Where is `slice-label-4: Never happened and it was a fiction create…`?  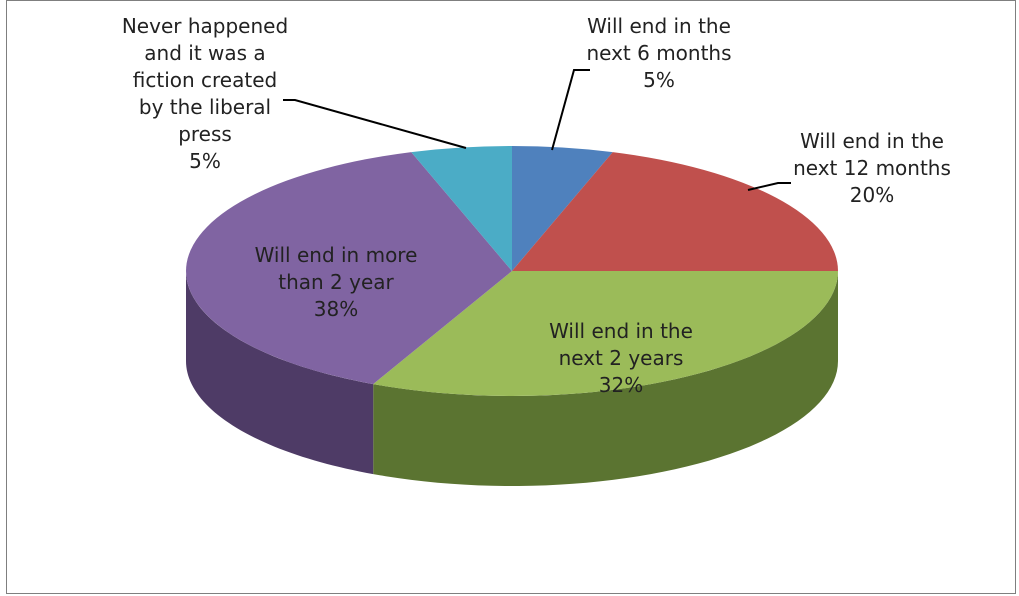 slice-label-4: Never happened and it was a fiction create… is located at coordinates (205, 93).